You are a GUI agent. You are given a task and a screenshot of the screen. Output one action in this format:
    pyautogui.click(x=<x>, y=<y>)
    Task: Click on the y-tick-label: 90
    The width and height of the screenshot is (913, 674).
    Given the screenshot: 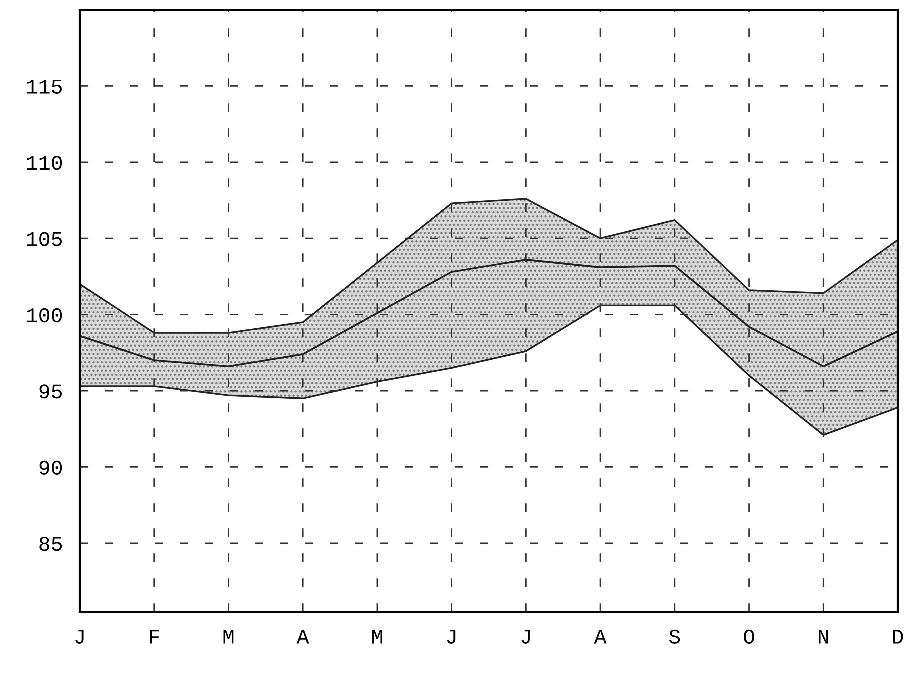 What is the action you would take?
    pyautogui.click(x=51, y=467)
    